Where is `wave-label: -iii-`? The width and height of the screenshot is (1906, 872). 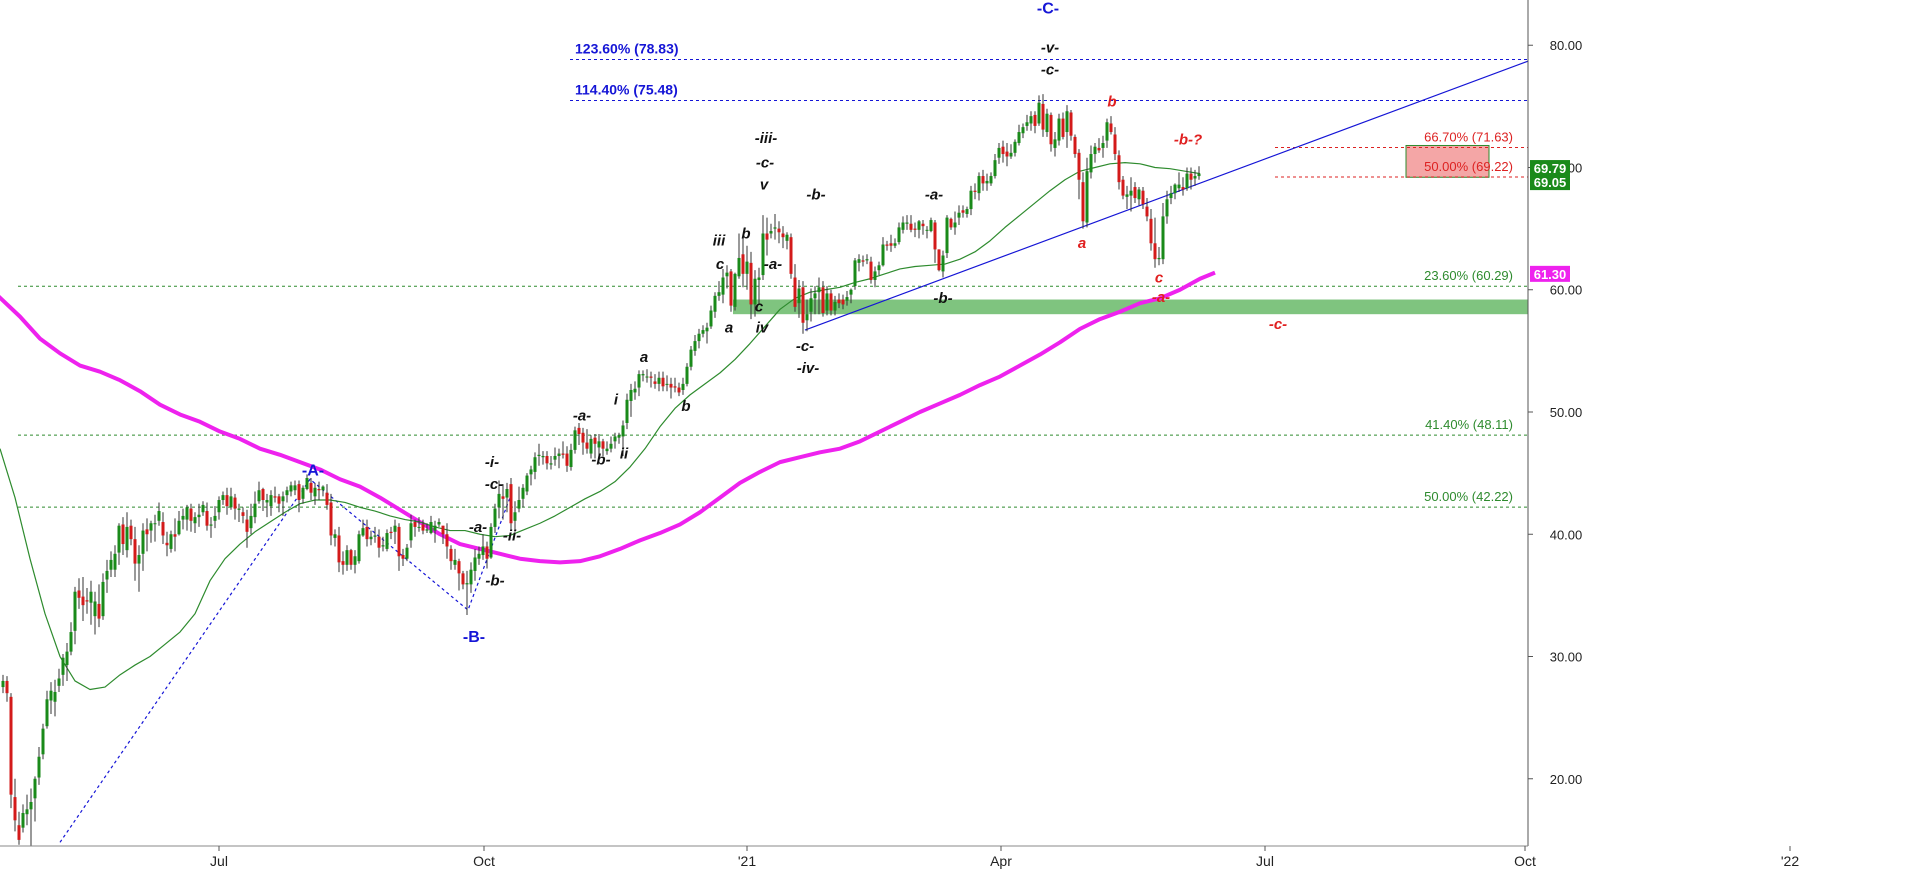
wave-label: -iii- is located at coordinates (766, 138).